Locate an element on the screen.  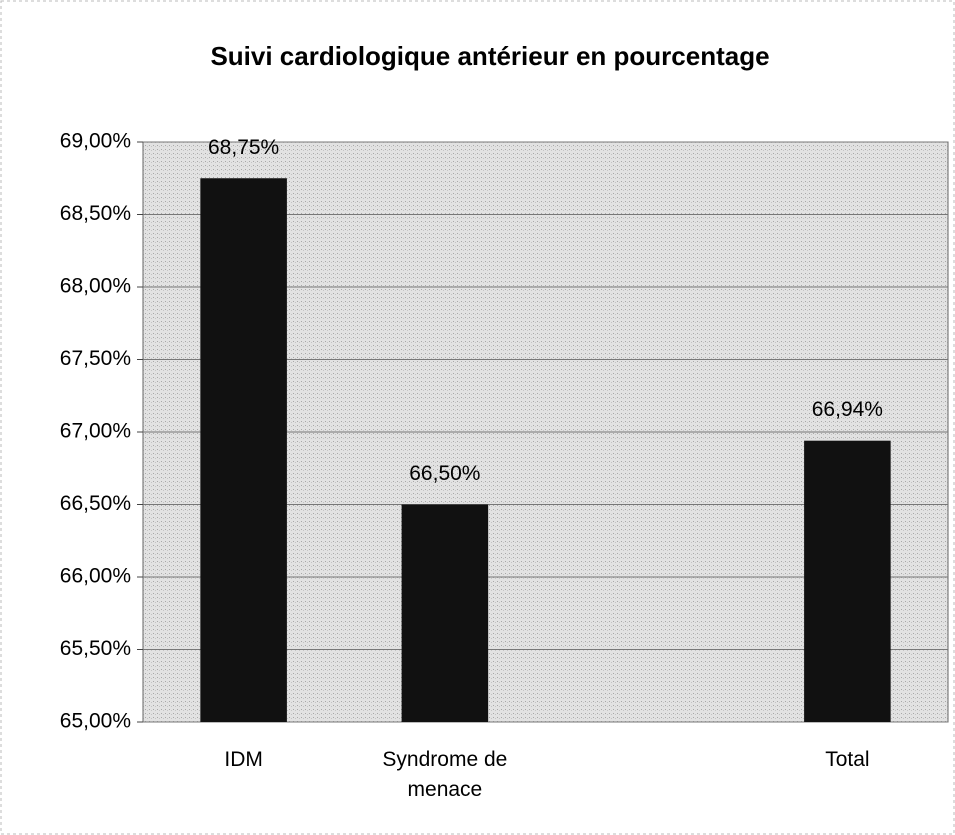
y-tick-label: 68,00% is located at coordinates (95, 286).